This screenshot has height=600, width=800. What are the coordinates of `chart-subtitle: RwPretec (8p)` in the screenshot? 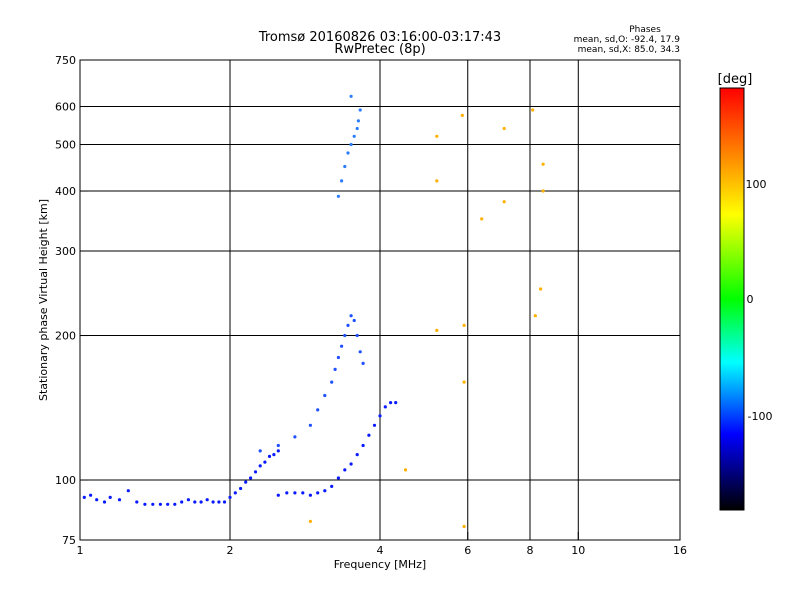 It's located at (379, 49).